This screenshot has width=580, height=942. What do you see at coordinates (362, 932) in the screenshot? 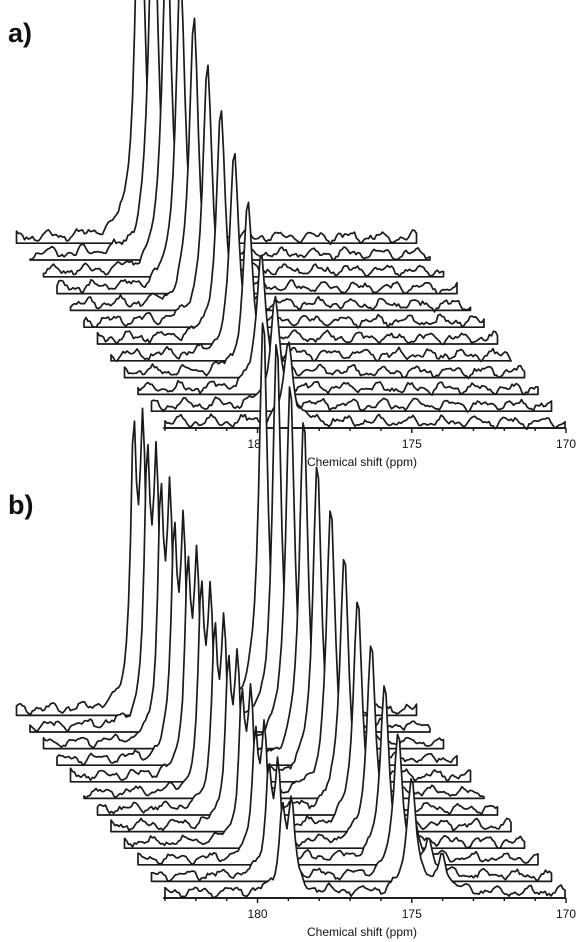
I see `panel-b-x-axis-title: Chemical shift (ppm)` at bounding box center [362, 932].